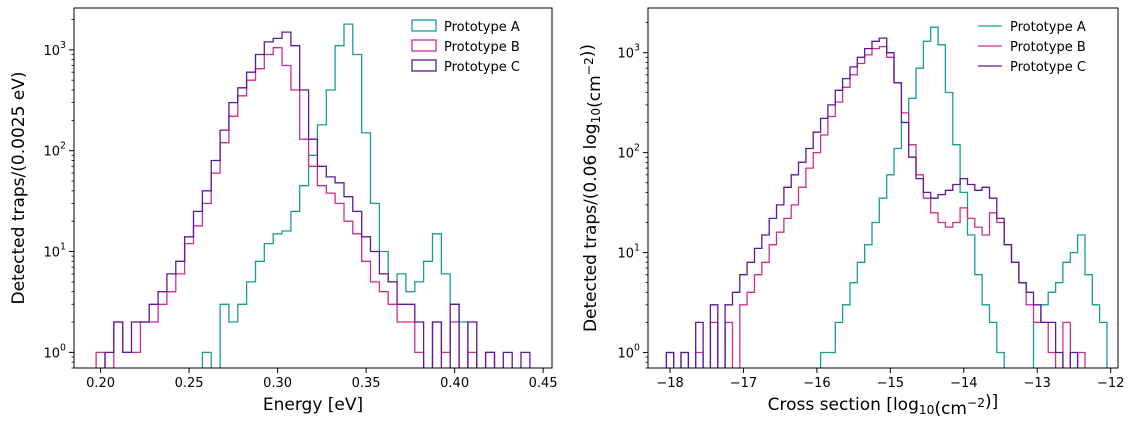 The width and height of the screenshot is (1129, 421). Describe the element at coordinates (189, 383) in the screenshot. I see `x-tick-label: 0.25` at that location.